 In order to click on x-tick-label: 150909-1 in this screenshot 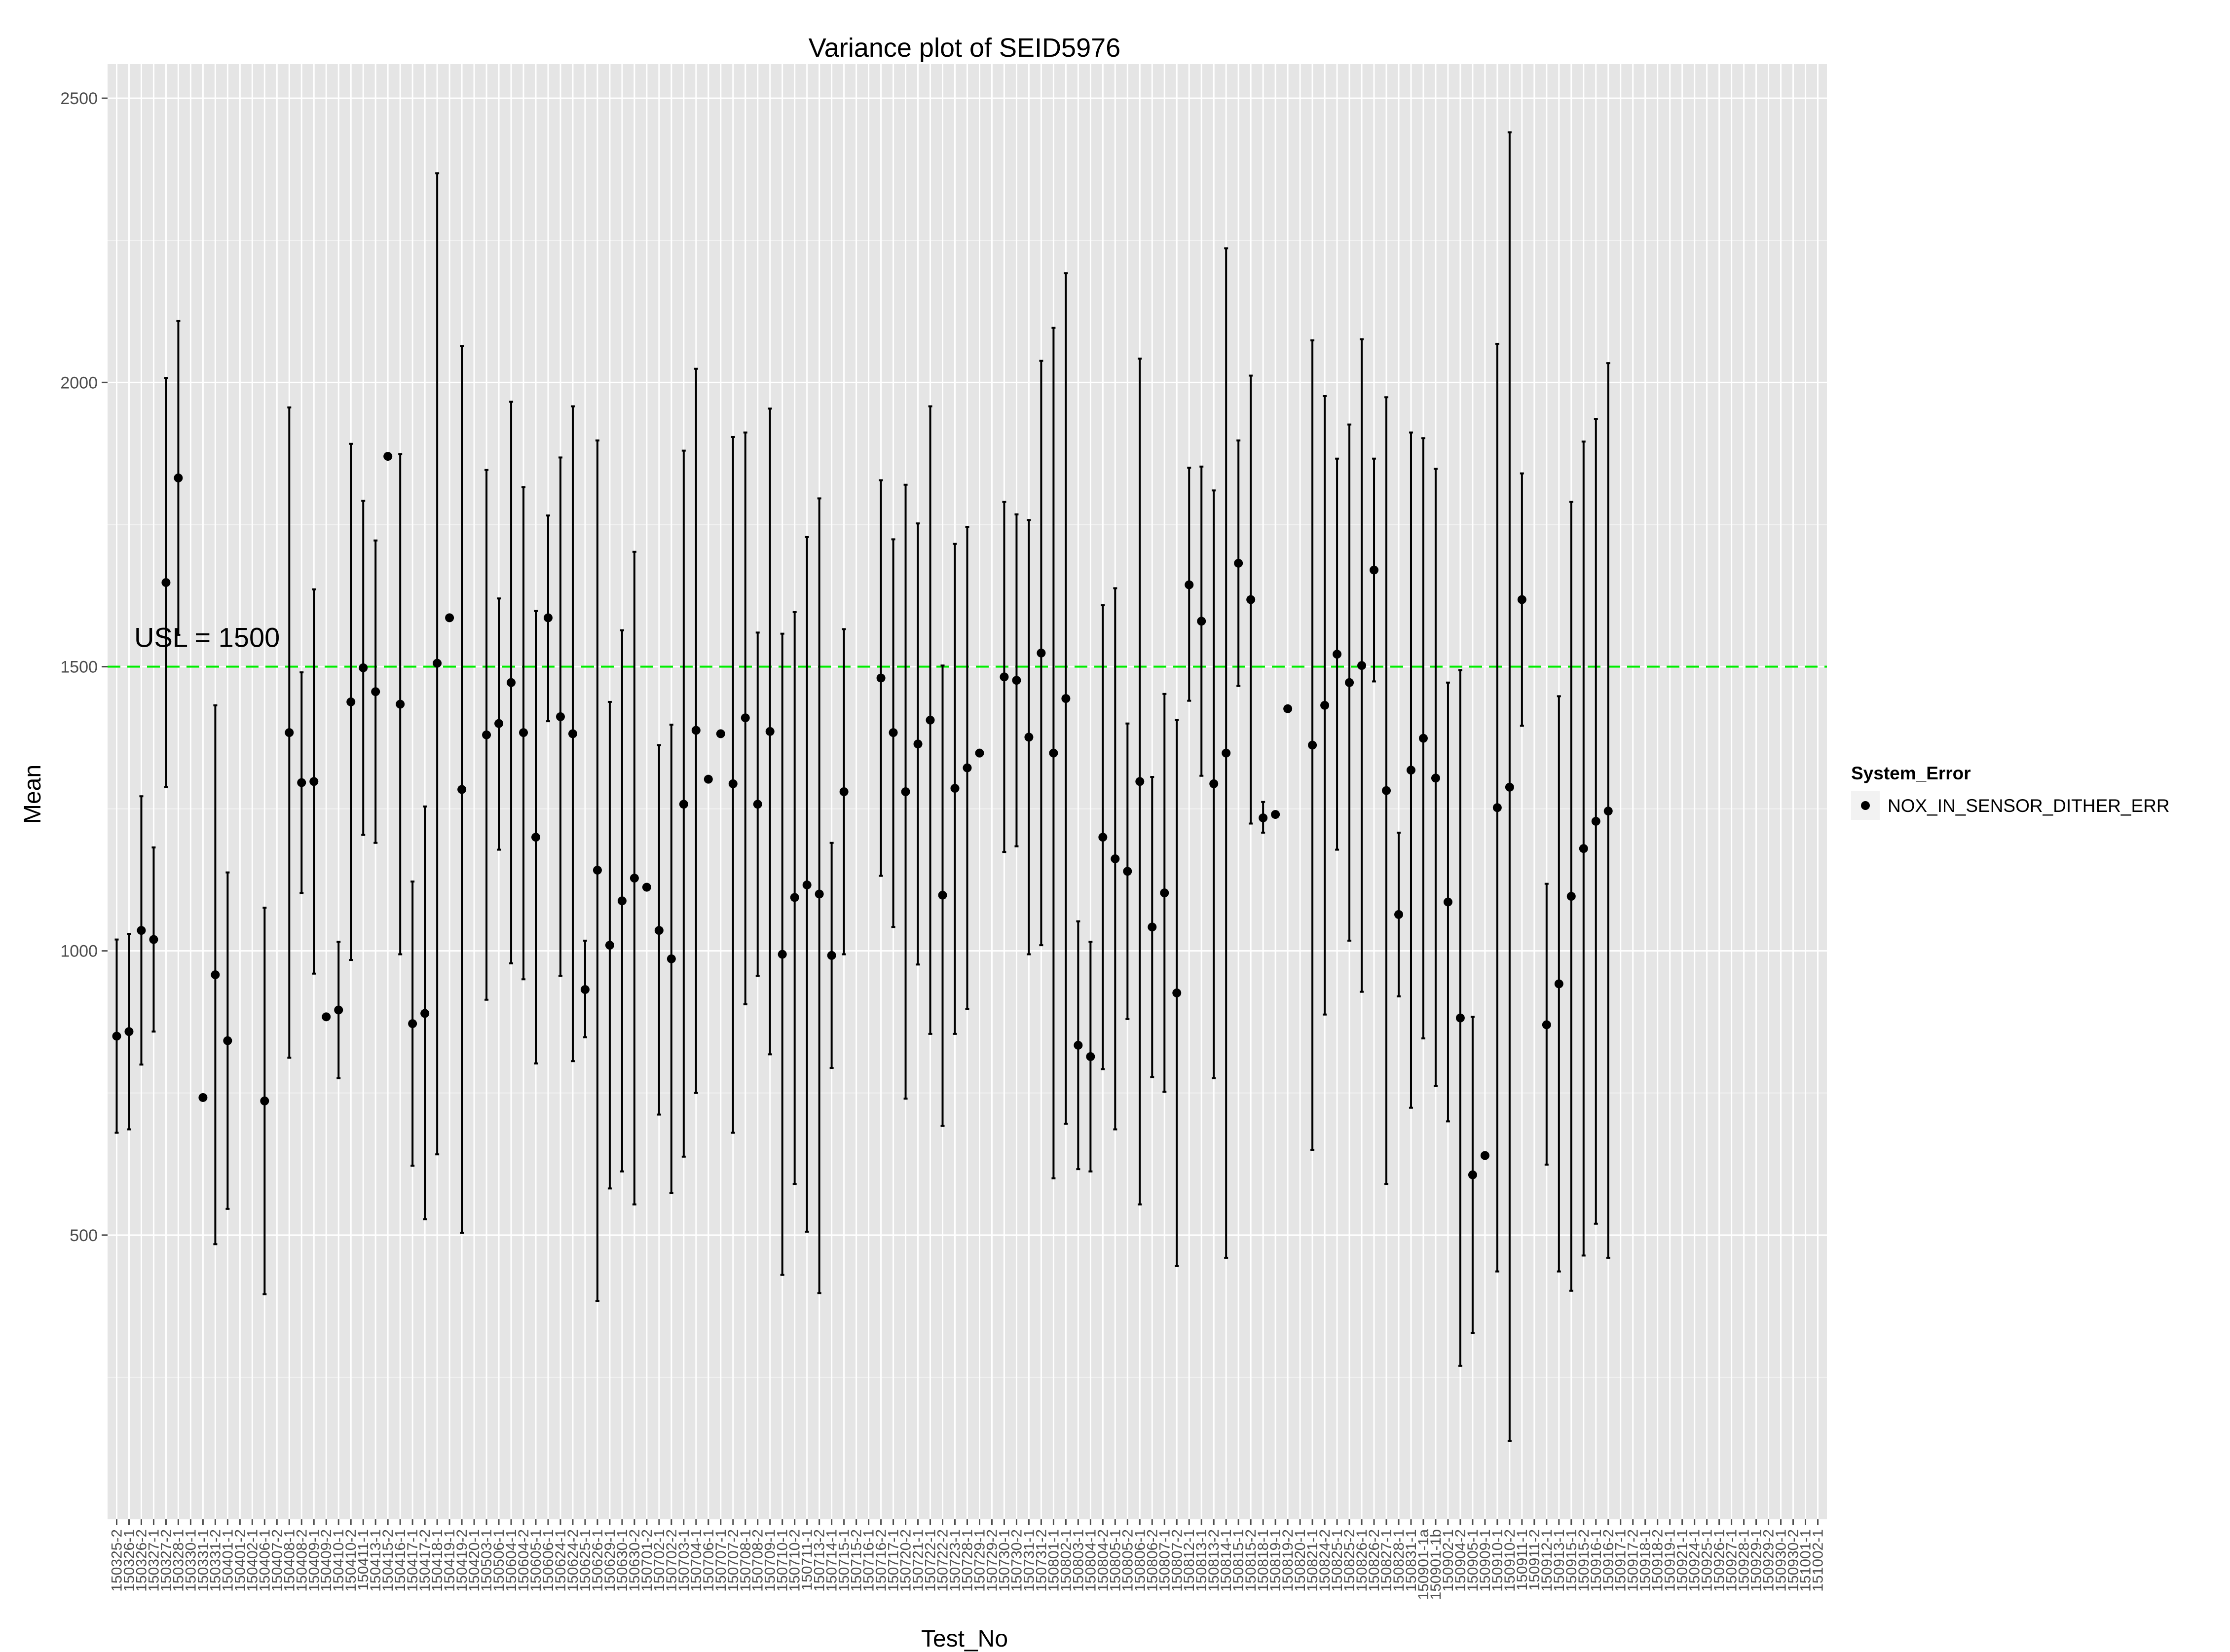, I will do `click(1485, 1560)`.